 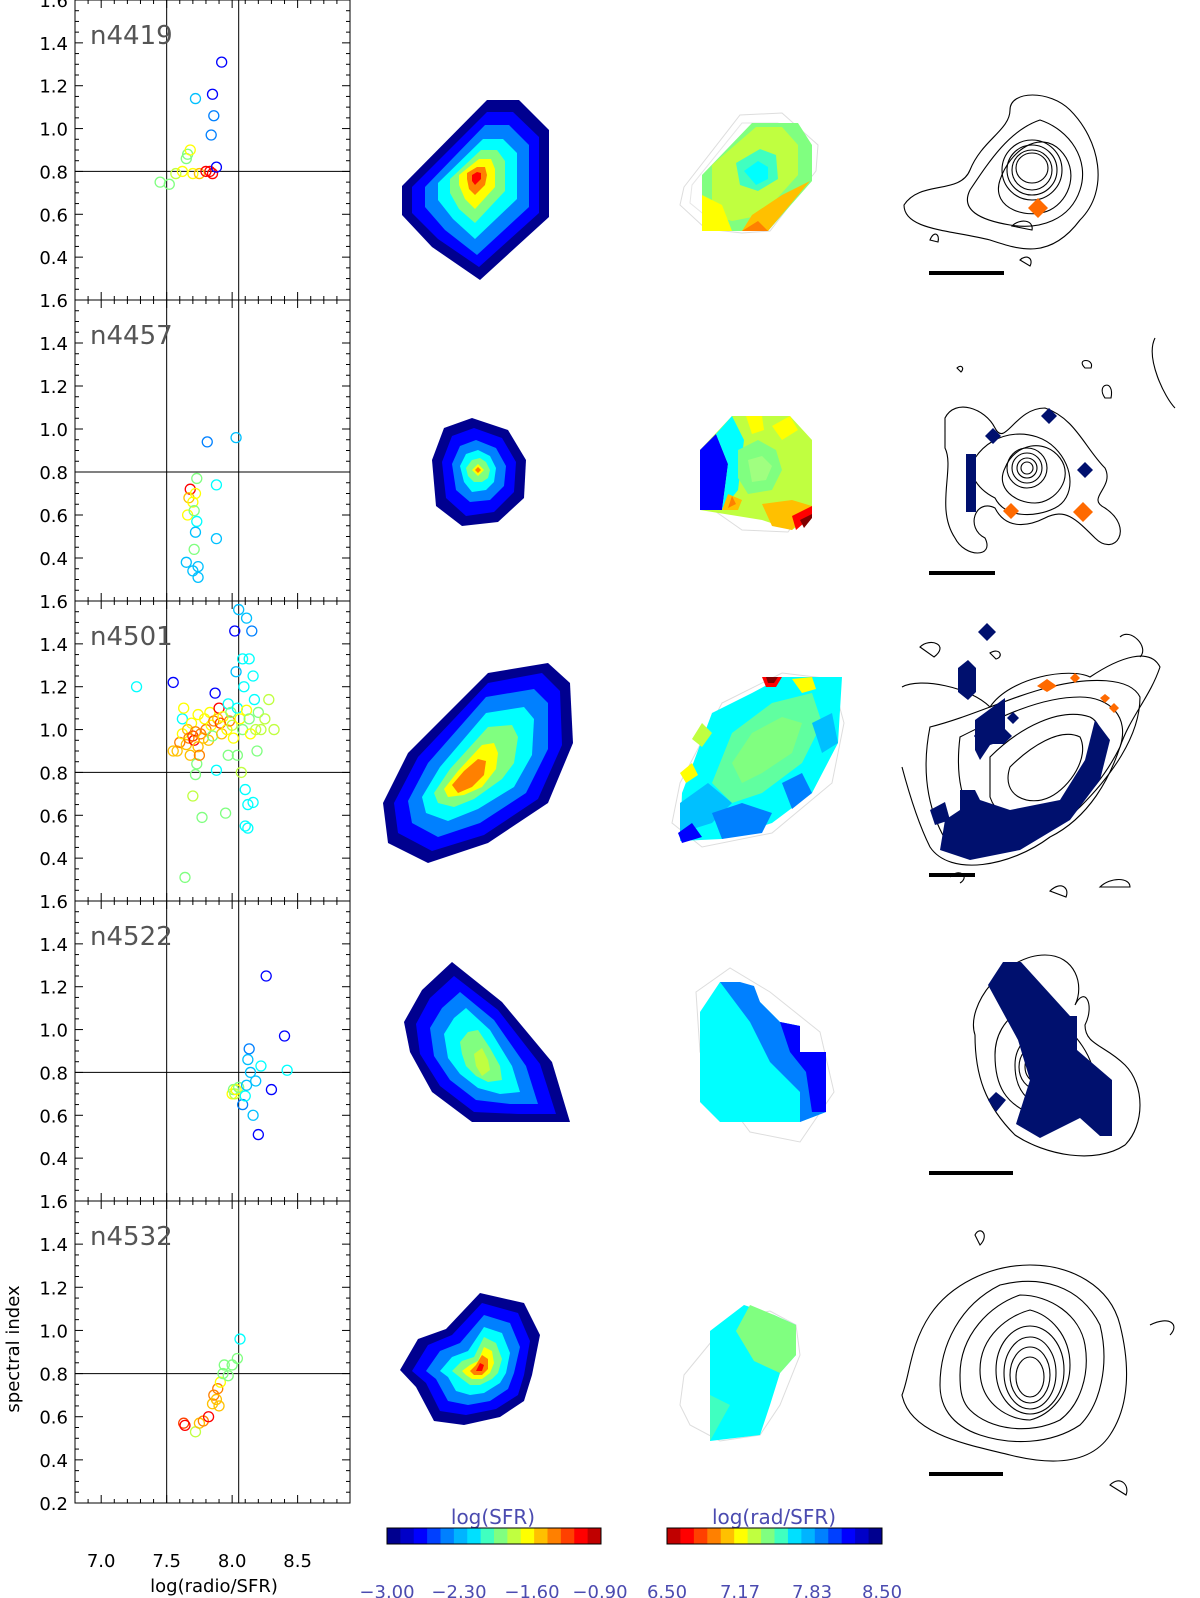 I want to click on colorbar-frame, so click(x=774, y=1536).